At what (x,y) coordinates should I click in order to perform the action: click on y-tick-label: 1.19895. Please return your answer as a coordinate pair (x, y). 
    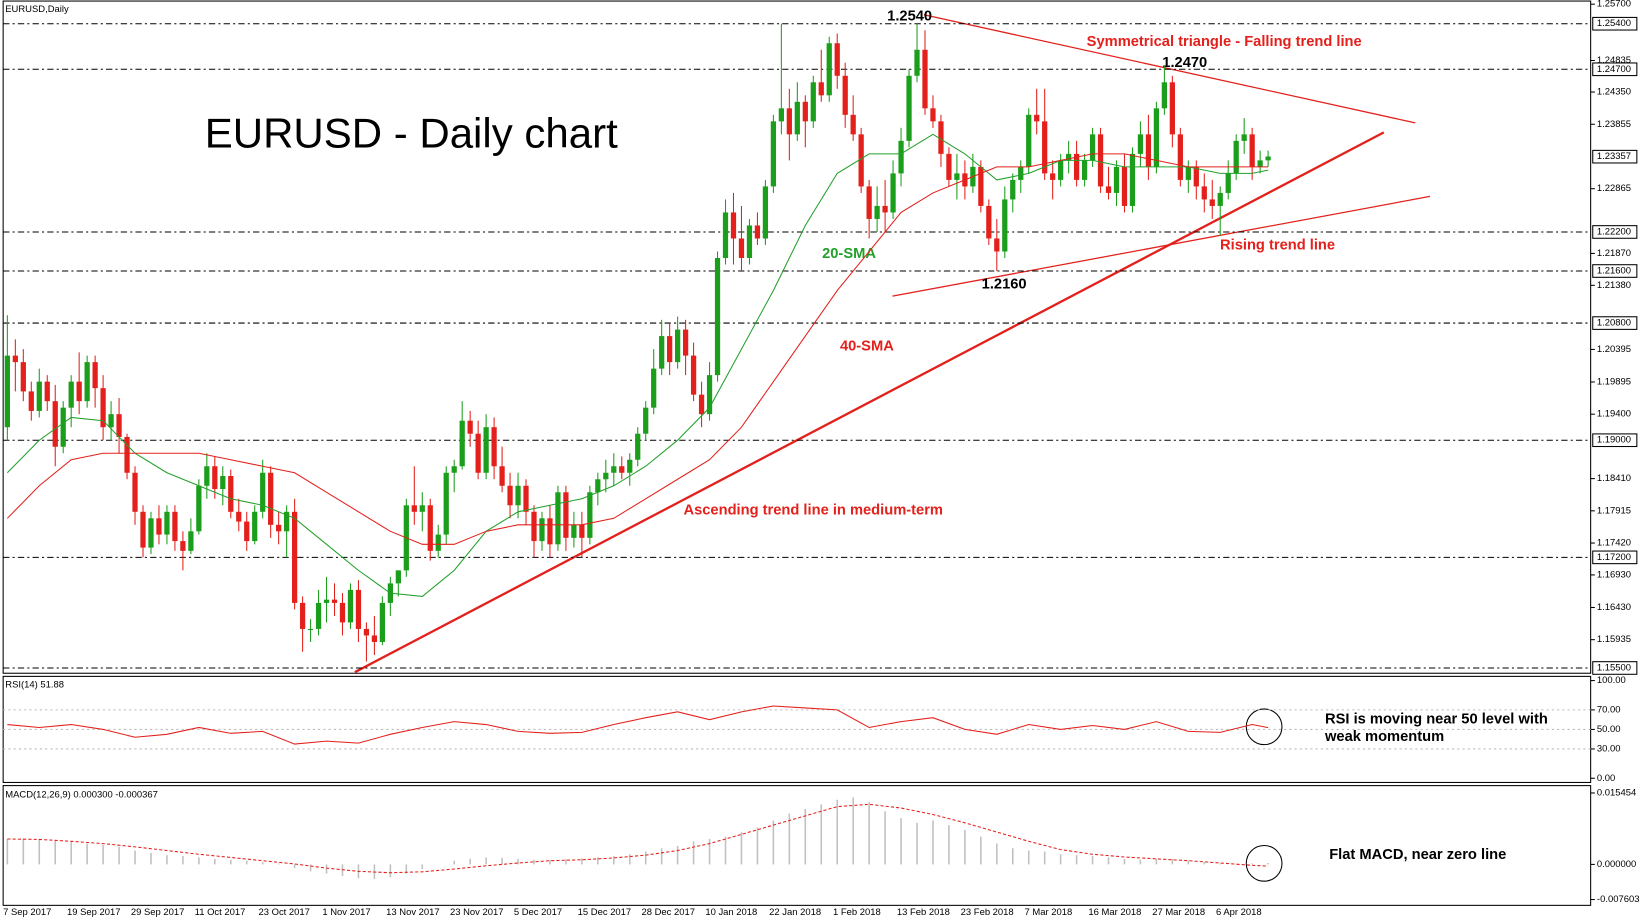
    Looking at the image, I should click on (1614, 381).